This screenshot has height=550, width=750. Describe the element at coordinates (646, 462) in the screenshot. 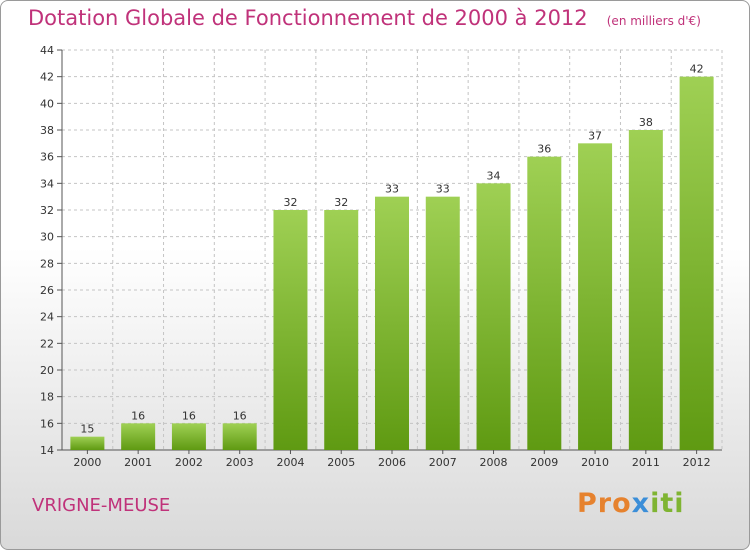

I see `x-tick-label-2011: 2011` at that location.